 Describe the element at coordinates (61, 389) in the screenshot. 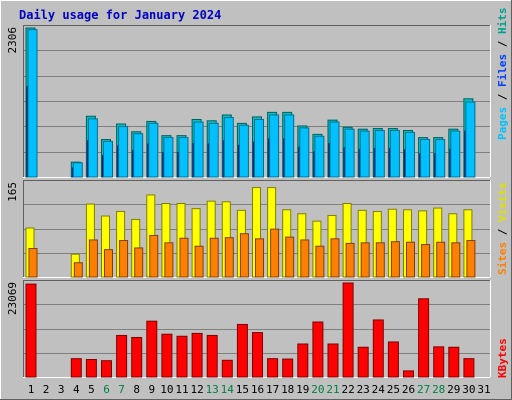

I see `day-label-3: 3` at that location.